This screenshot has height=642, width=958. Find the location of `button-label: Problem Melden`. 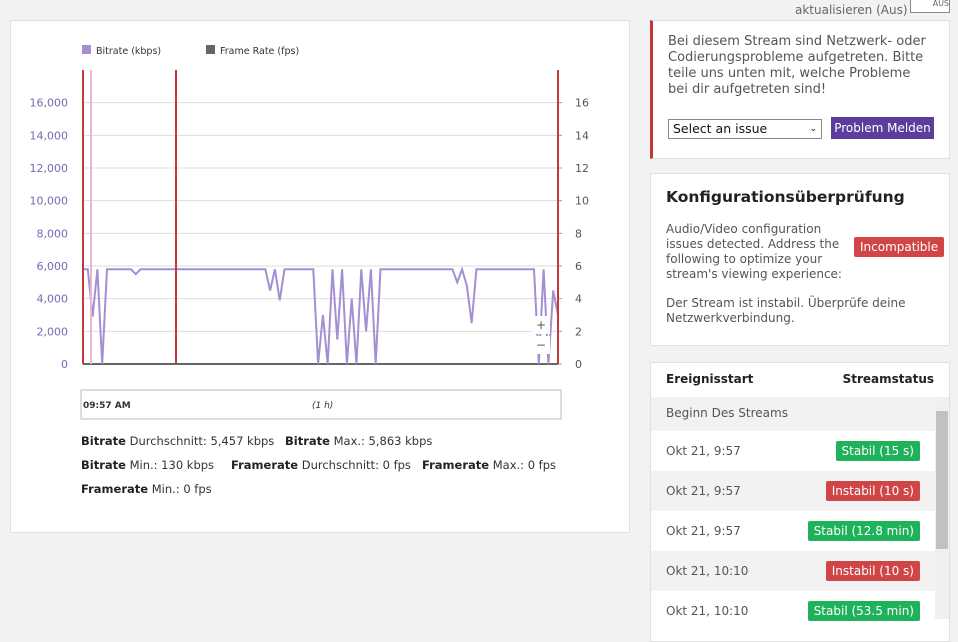

button-label: Problem Melden is located at coordinates (882, 128).